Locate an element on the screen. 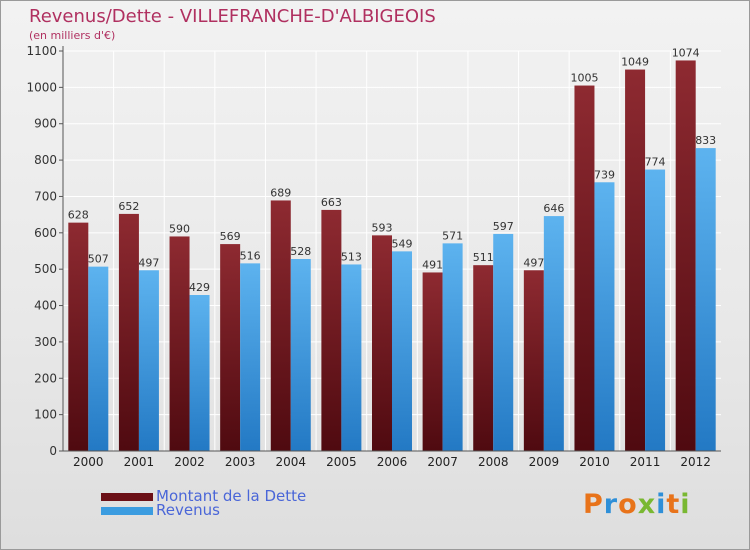  y-tick-label: 1100 is located at coordinates (41, 51).